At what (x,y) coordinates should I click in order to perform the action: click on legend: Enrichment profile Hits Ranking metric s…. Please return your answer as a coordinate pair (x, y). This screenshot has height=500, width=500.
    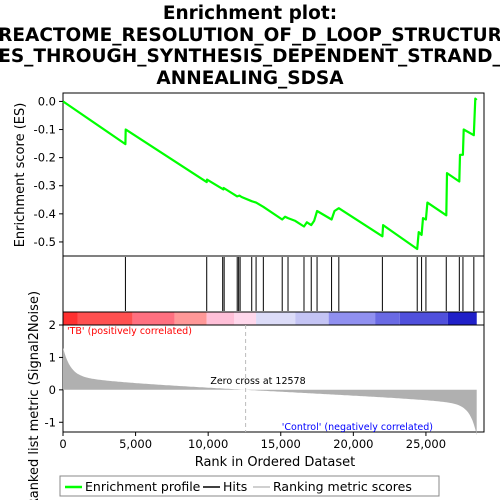
    Looking at the image, I should click on (249, 486).